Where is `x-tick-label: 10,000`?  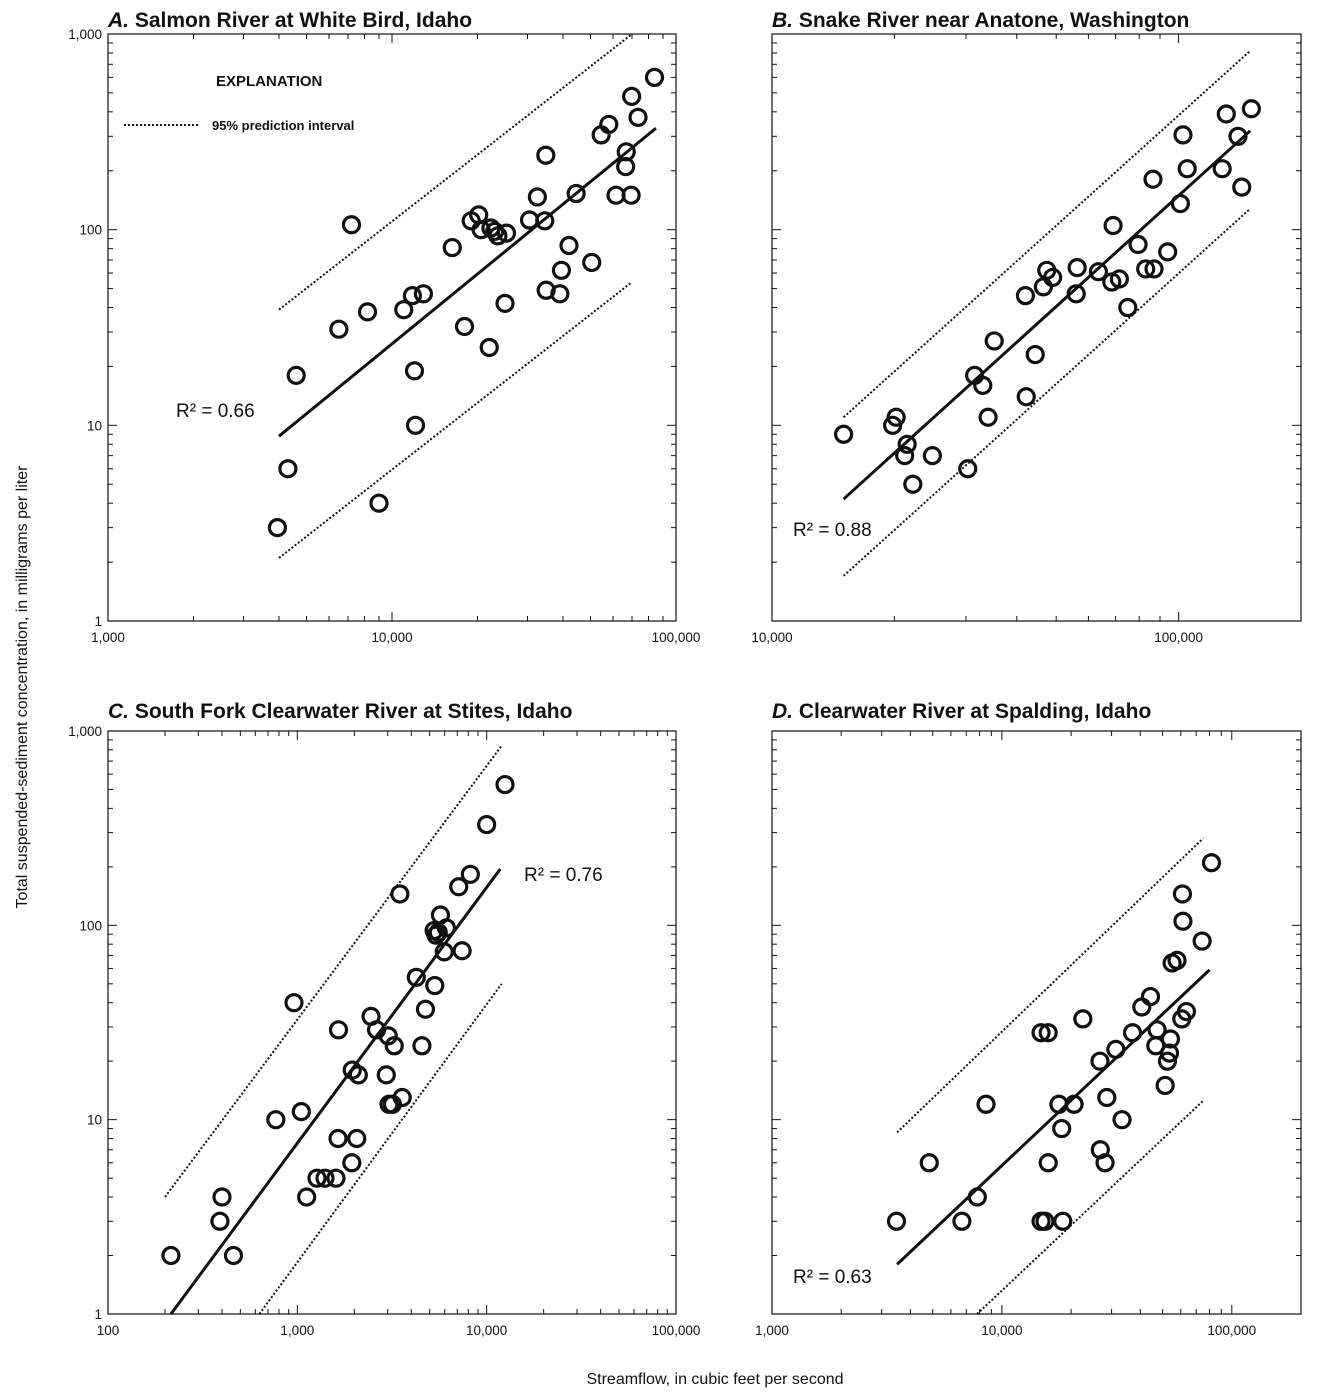 x-tick-label: 10,000 is located at coordinates (1001, 1330).